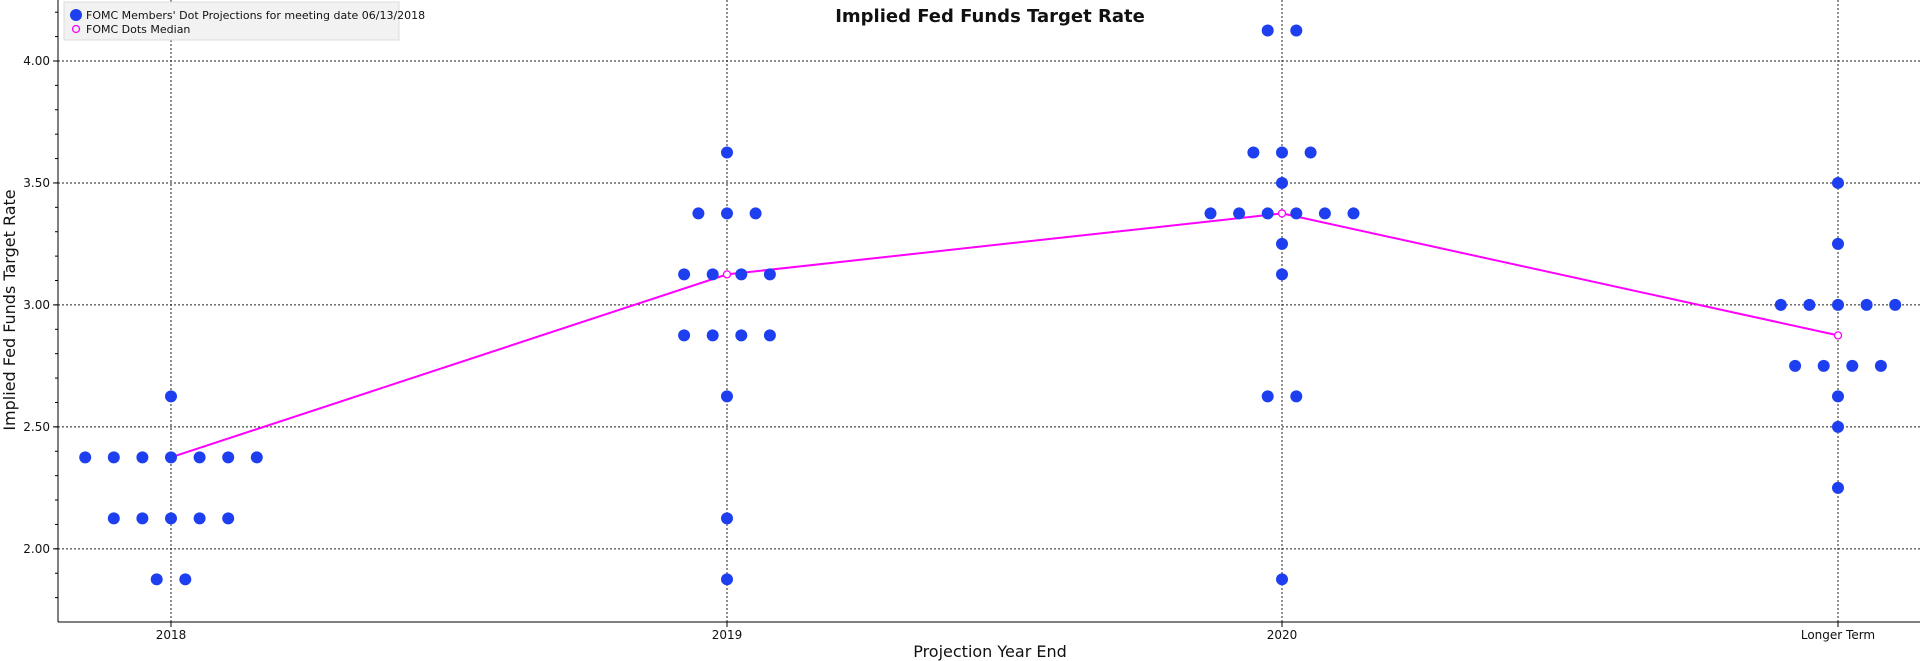 The image size is (1920, 661). I want to click on x-tick-label-2020: 2020, so click(1282, 635).